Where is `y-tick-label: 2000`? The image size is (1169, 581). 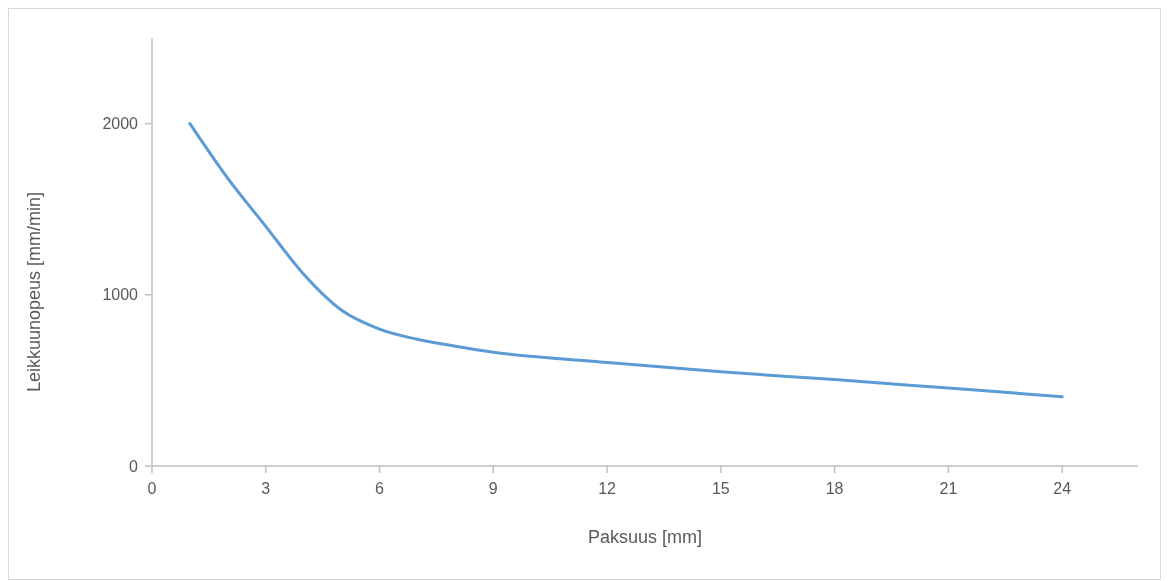
y-tick-label: 2000 is located at coordinates (120, 124).